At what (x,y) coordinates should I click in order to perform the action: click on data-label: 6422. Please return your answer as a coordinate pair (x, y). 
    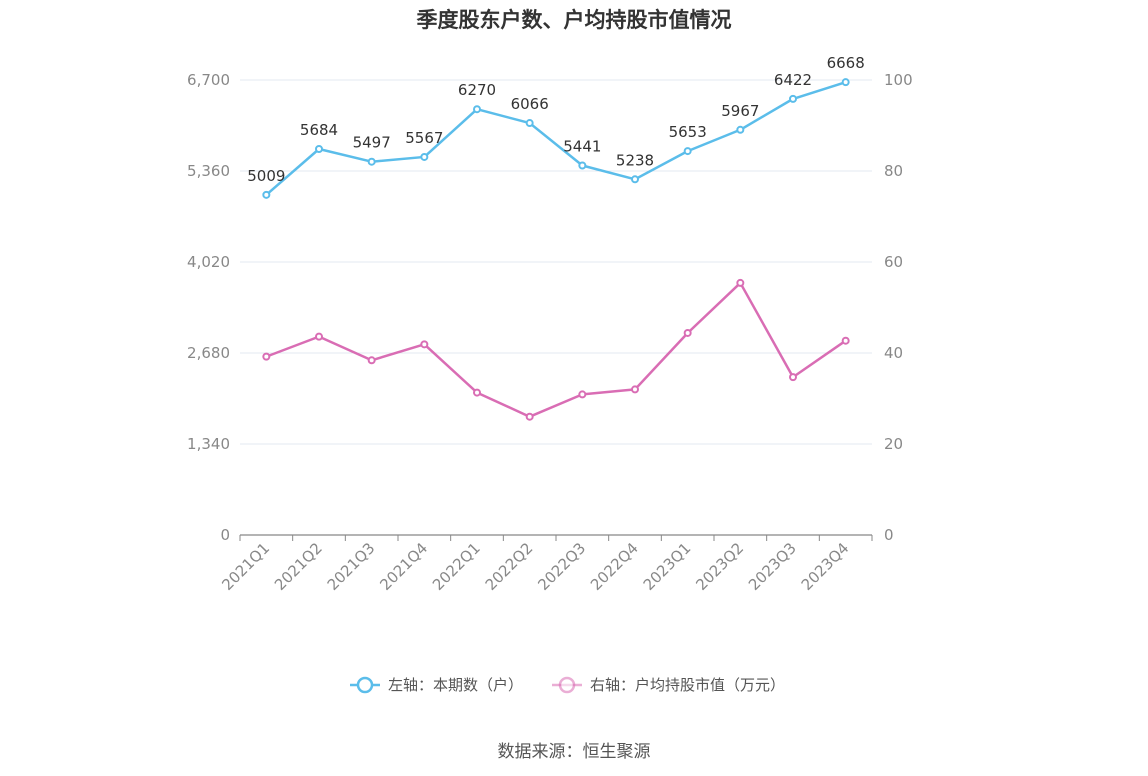
    Looking at the image, I should click on (793, 80).